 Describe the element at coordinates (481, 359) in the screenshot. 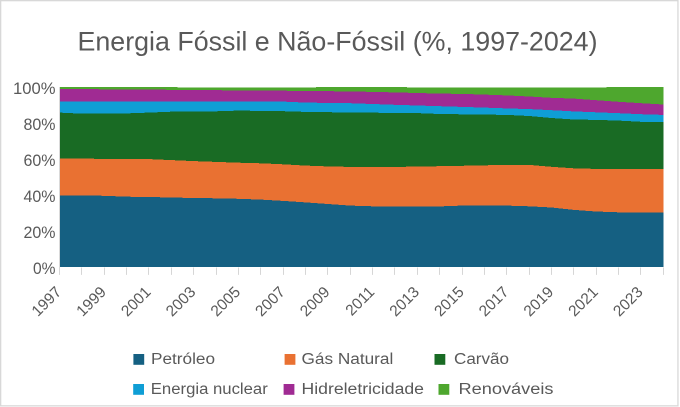

I see `svg-text: Carvão` at that location.